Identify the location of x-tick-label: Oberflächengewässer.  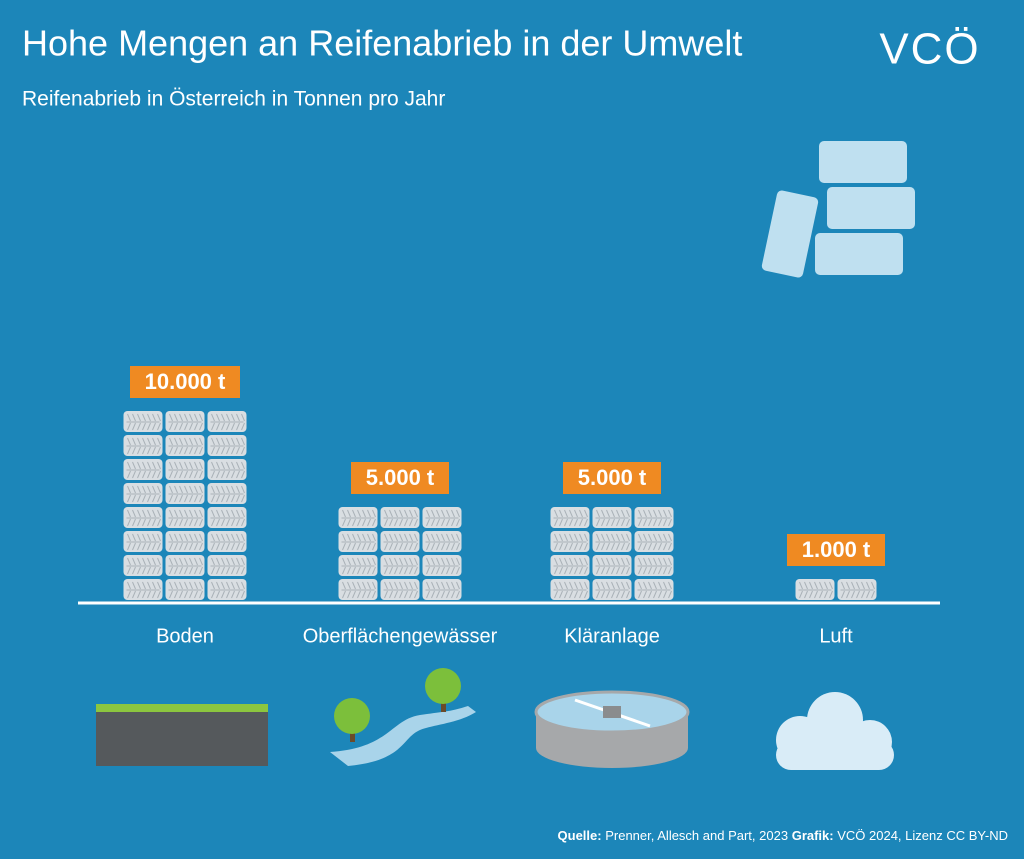
(400, 636).